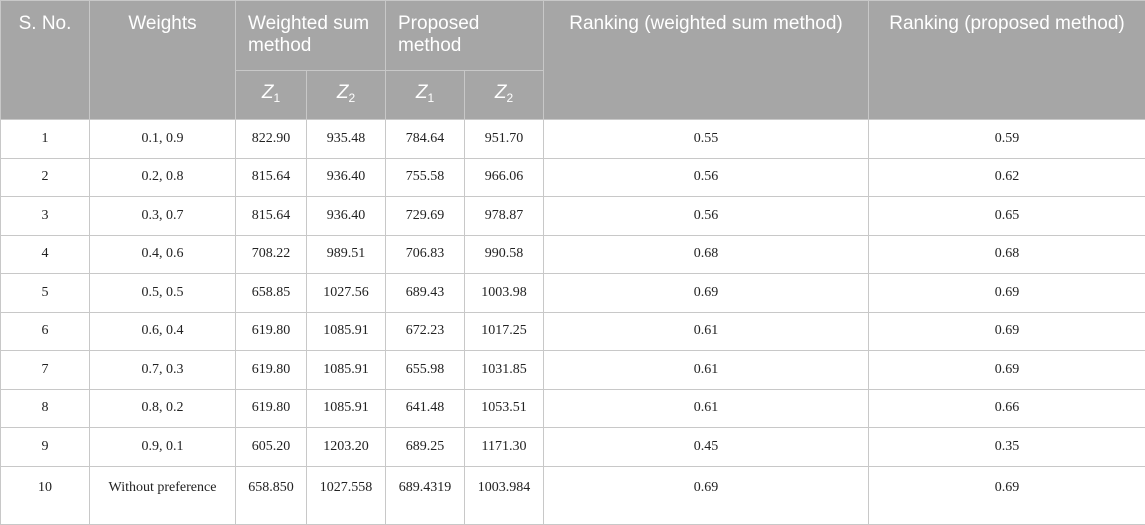  What do you see at coordinates (346, 95) in the screenshot?
I see `header-wsm-z2: Z2` at bounding box center [346, 95].